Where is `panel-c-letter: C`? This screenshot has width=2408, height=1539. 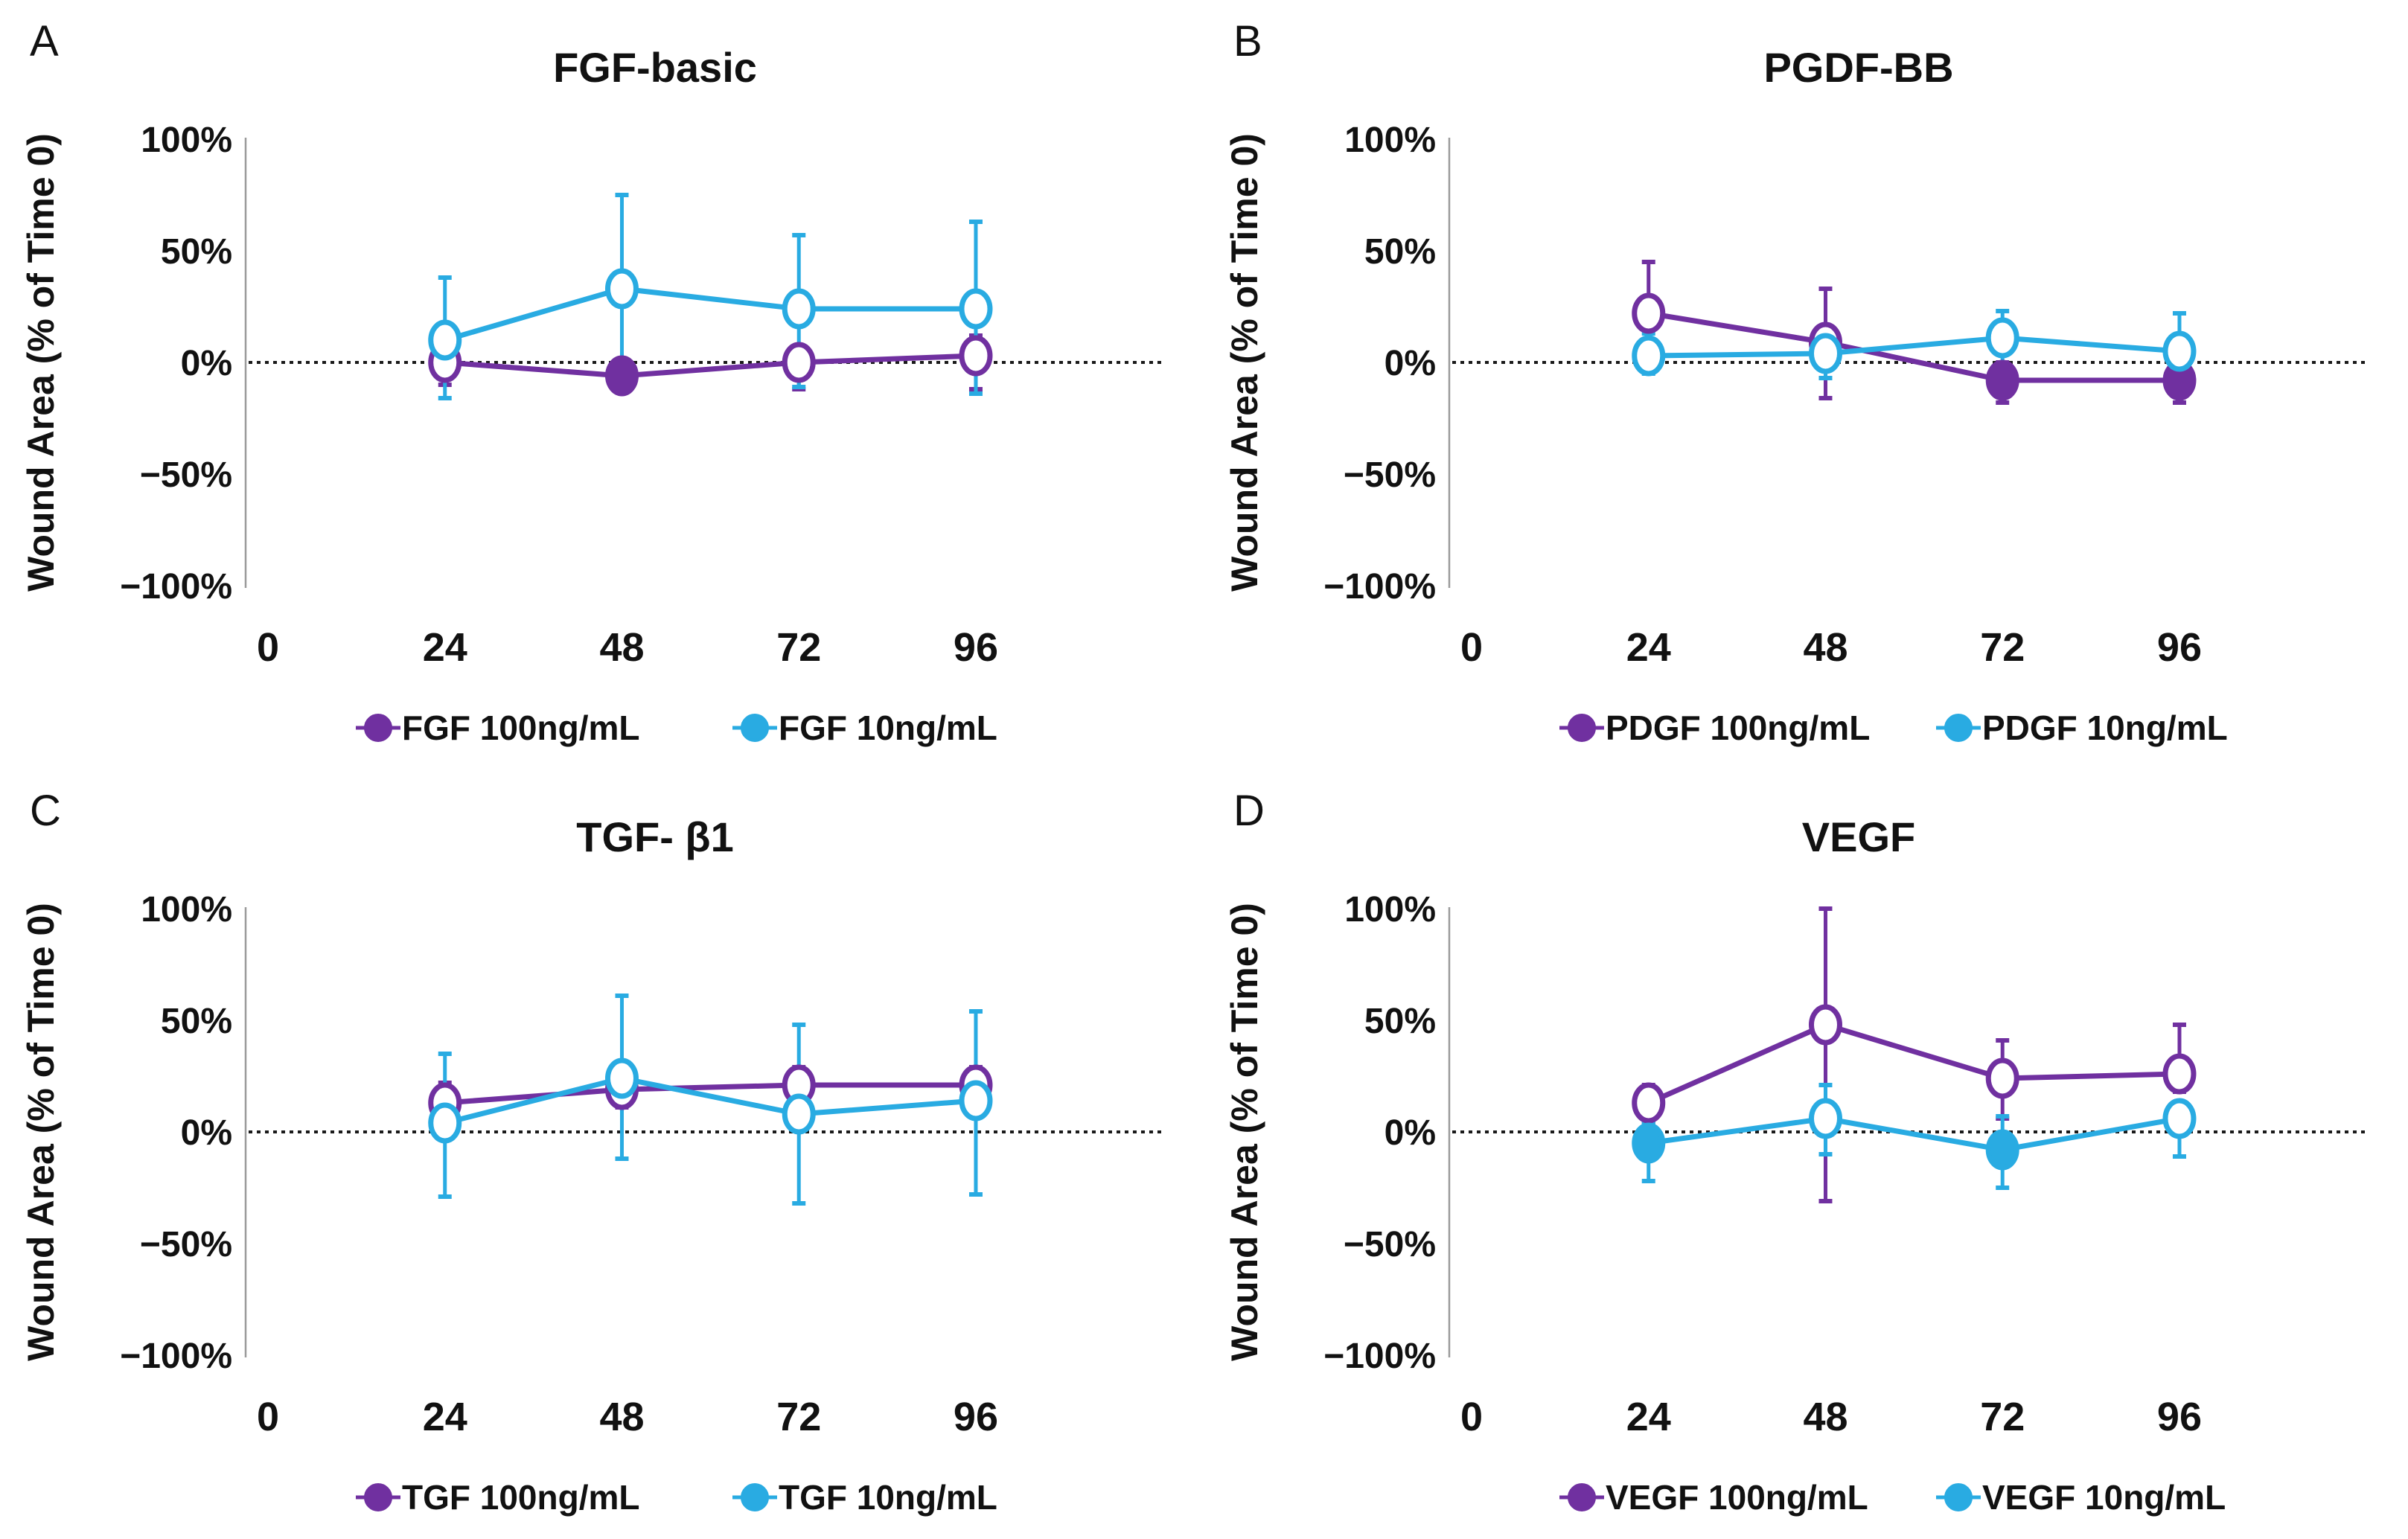 panel-c-letter: C is located at coordinates (45, 811).